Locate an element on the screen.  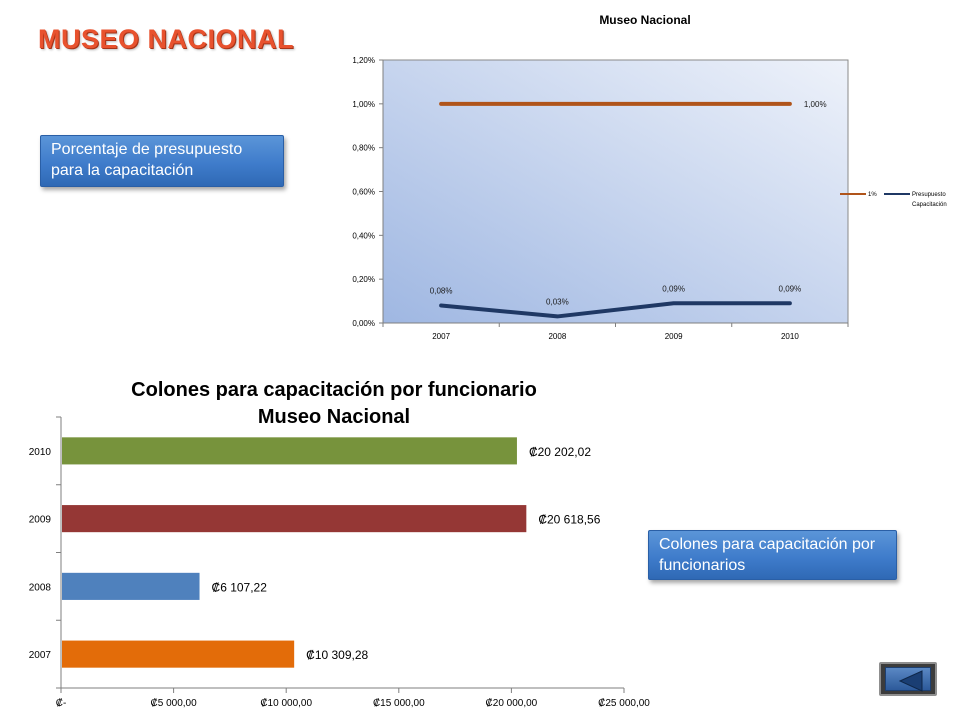
line-y-tick-label: 0,00% is located at coordinates (363, 323).